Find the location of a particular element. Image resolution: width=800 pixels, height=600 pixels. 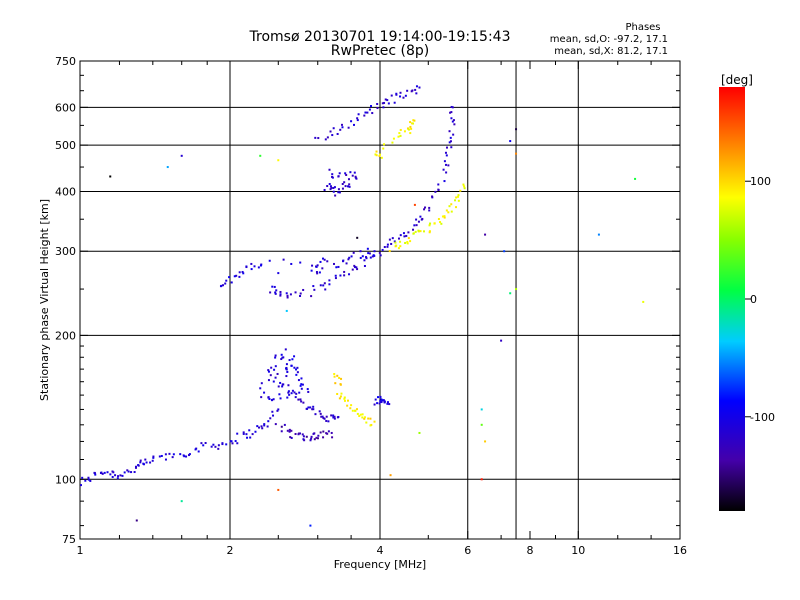

y-tick-label: 500 is located at coordinates (65, 145).